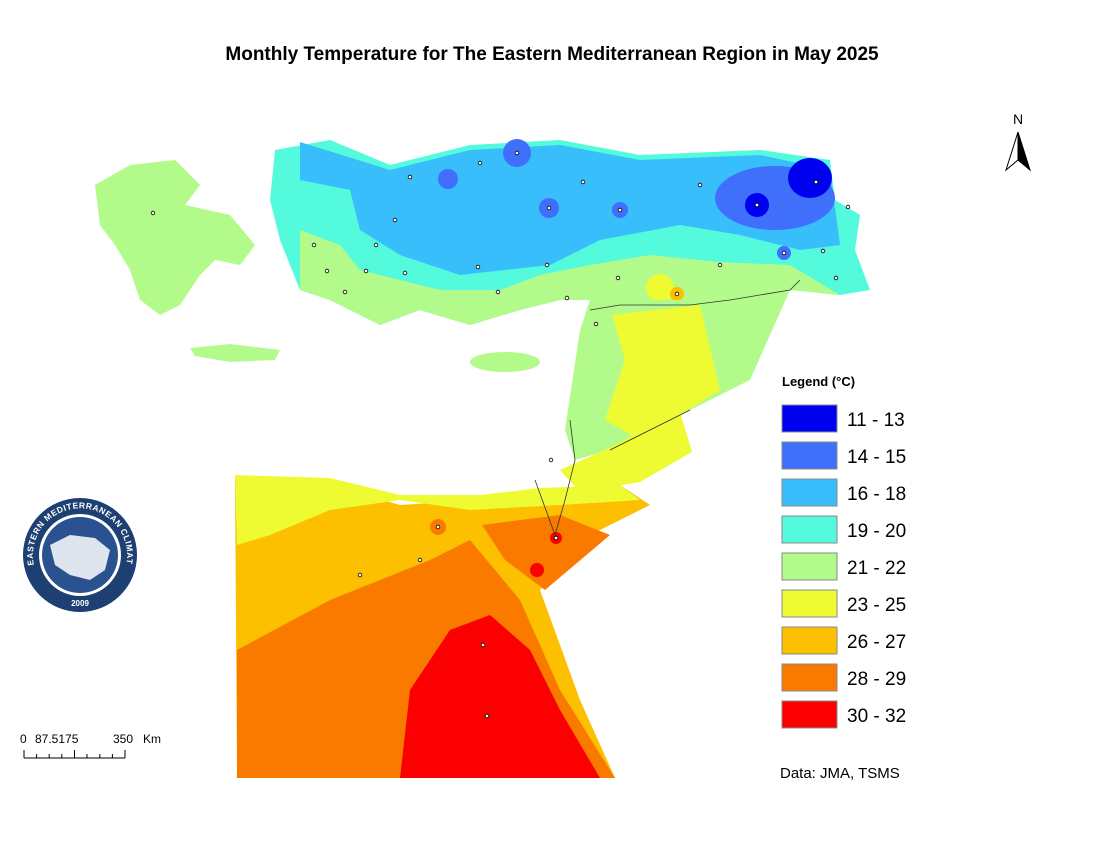 The width and height of the screenshot is (1100, 850). I want to click on scale-unit: Km, so click(152, 739).